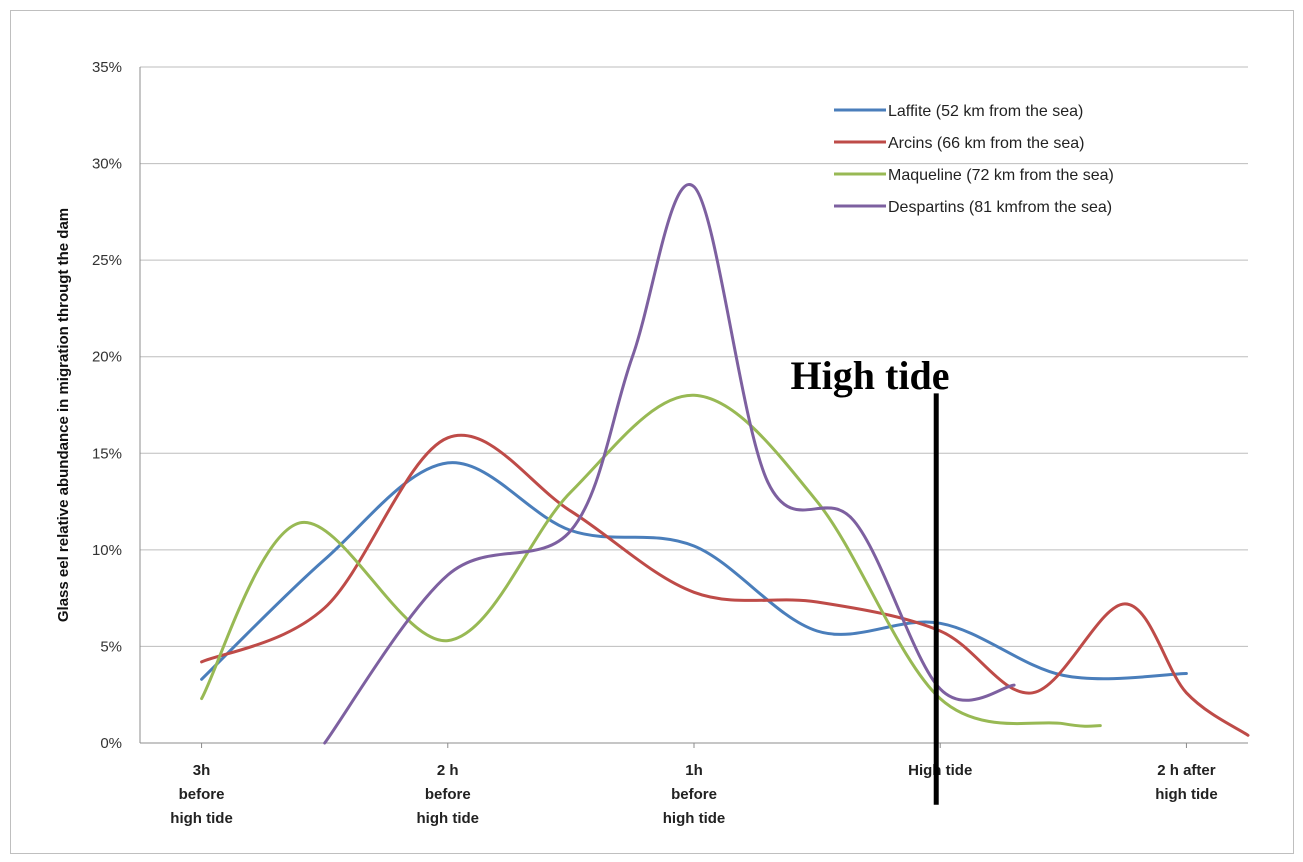 This screenshot has height=862, width=1303. Describe the element at coordinates (985, 111) in the screenshot. I see `legend-entry: Laffite (52 km from the sea)` at that location.